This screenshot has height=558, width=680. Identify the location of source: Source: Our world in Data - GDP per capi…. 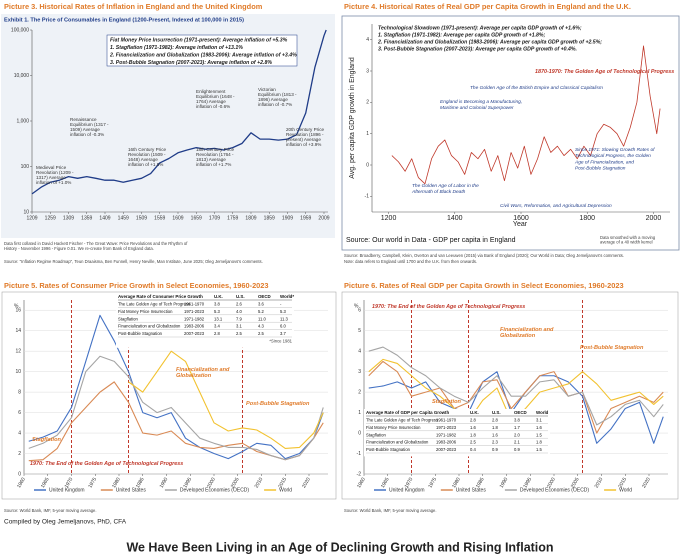
(431, 240).